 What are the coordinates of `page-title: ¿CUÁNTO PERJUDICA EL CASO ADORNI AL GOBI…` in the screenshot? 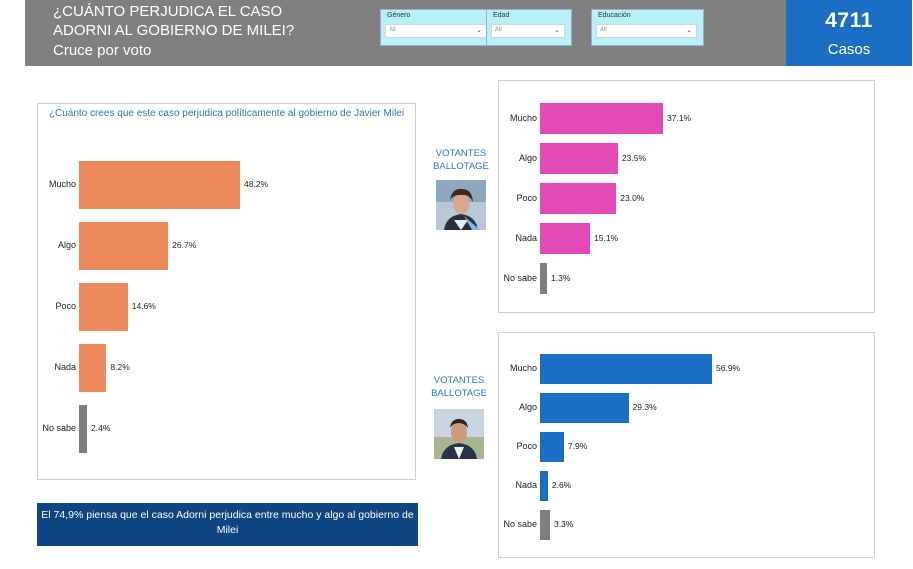 It's located at (174, 21).